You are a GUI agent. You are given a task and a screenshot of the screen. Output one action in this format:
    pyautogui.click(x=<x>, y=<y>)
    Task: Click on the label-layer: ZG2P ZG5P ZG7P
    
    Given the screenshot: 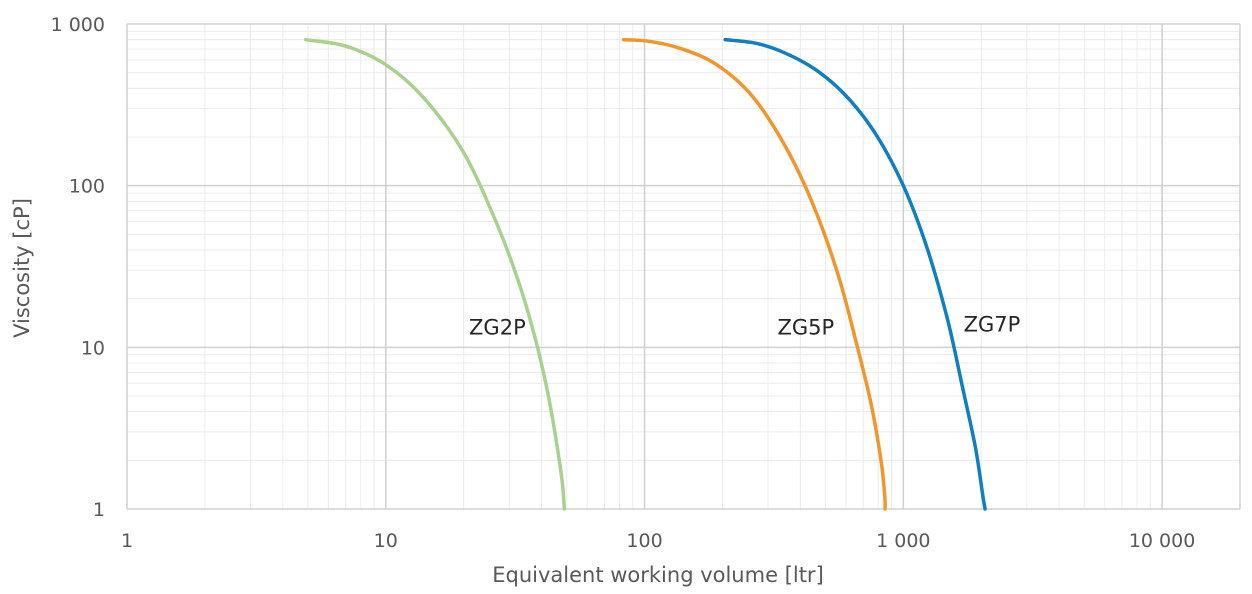 What is the action you would take?
    pyautogui.click(x=744, y=326)
    